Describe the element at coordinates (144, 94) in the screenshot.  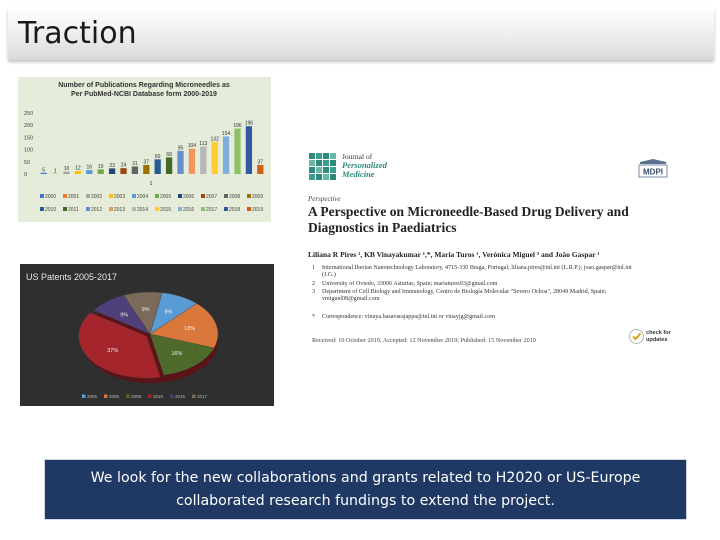
I see `chart1-title-line2: Per PubMed-NCBI Database form 2000-2019` at that location.